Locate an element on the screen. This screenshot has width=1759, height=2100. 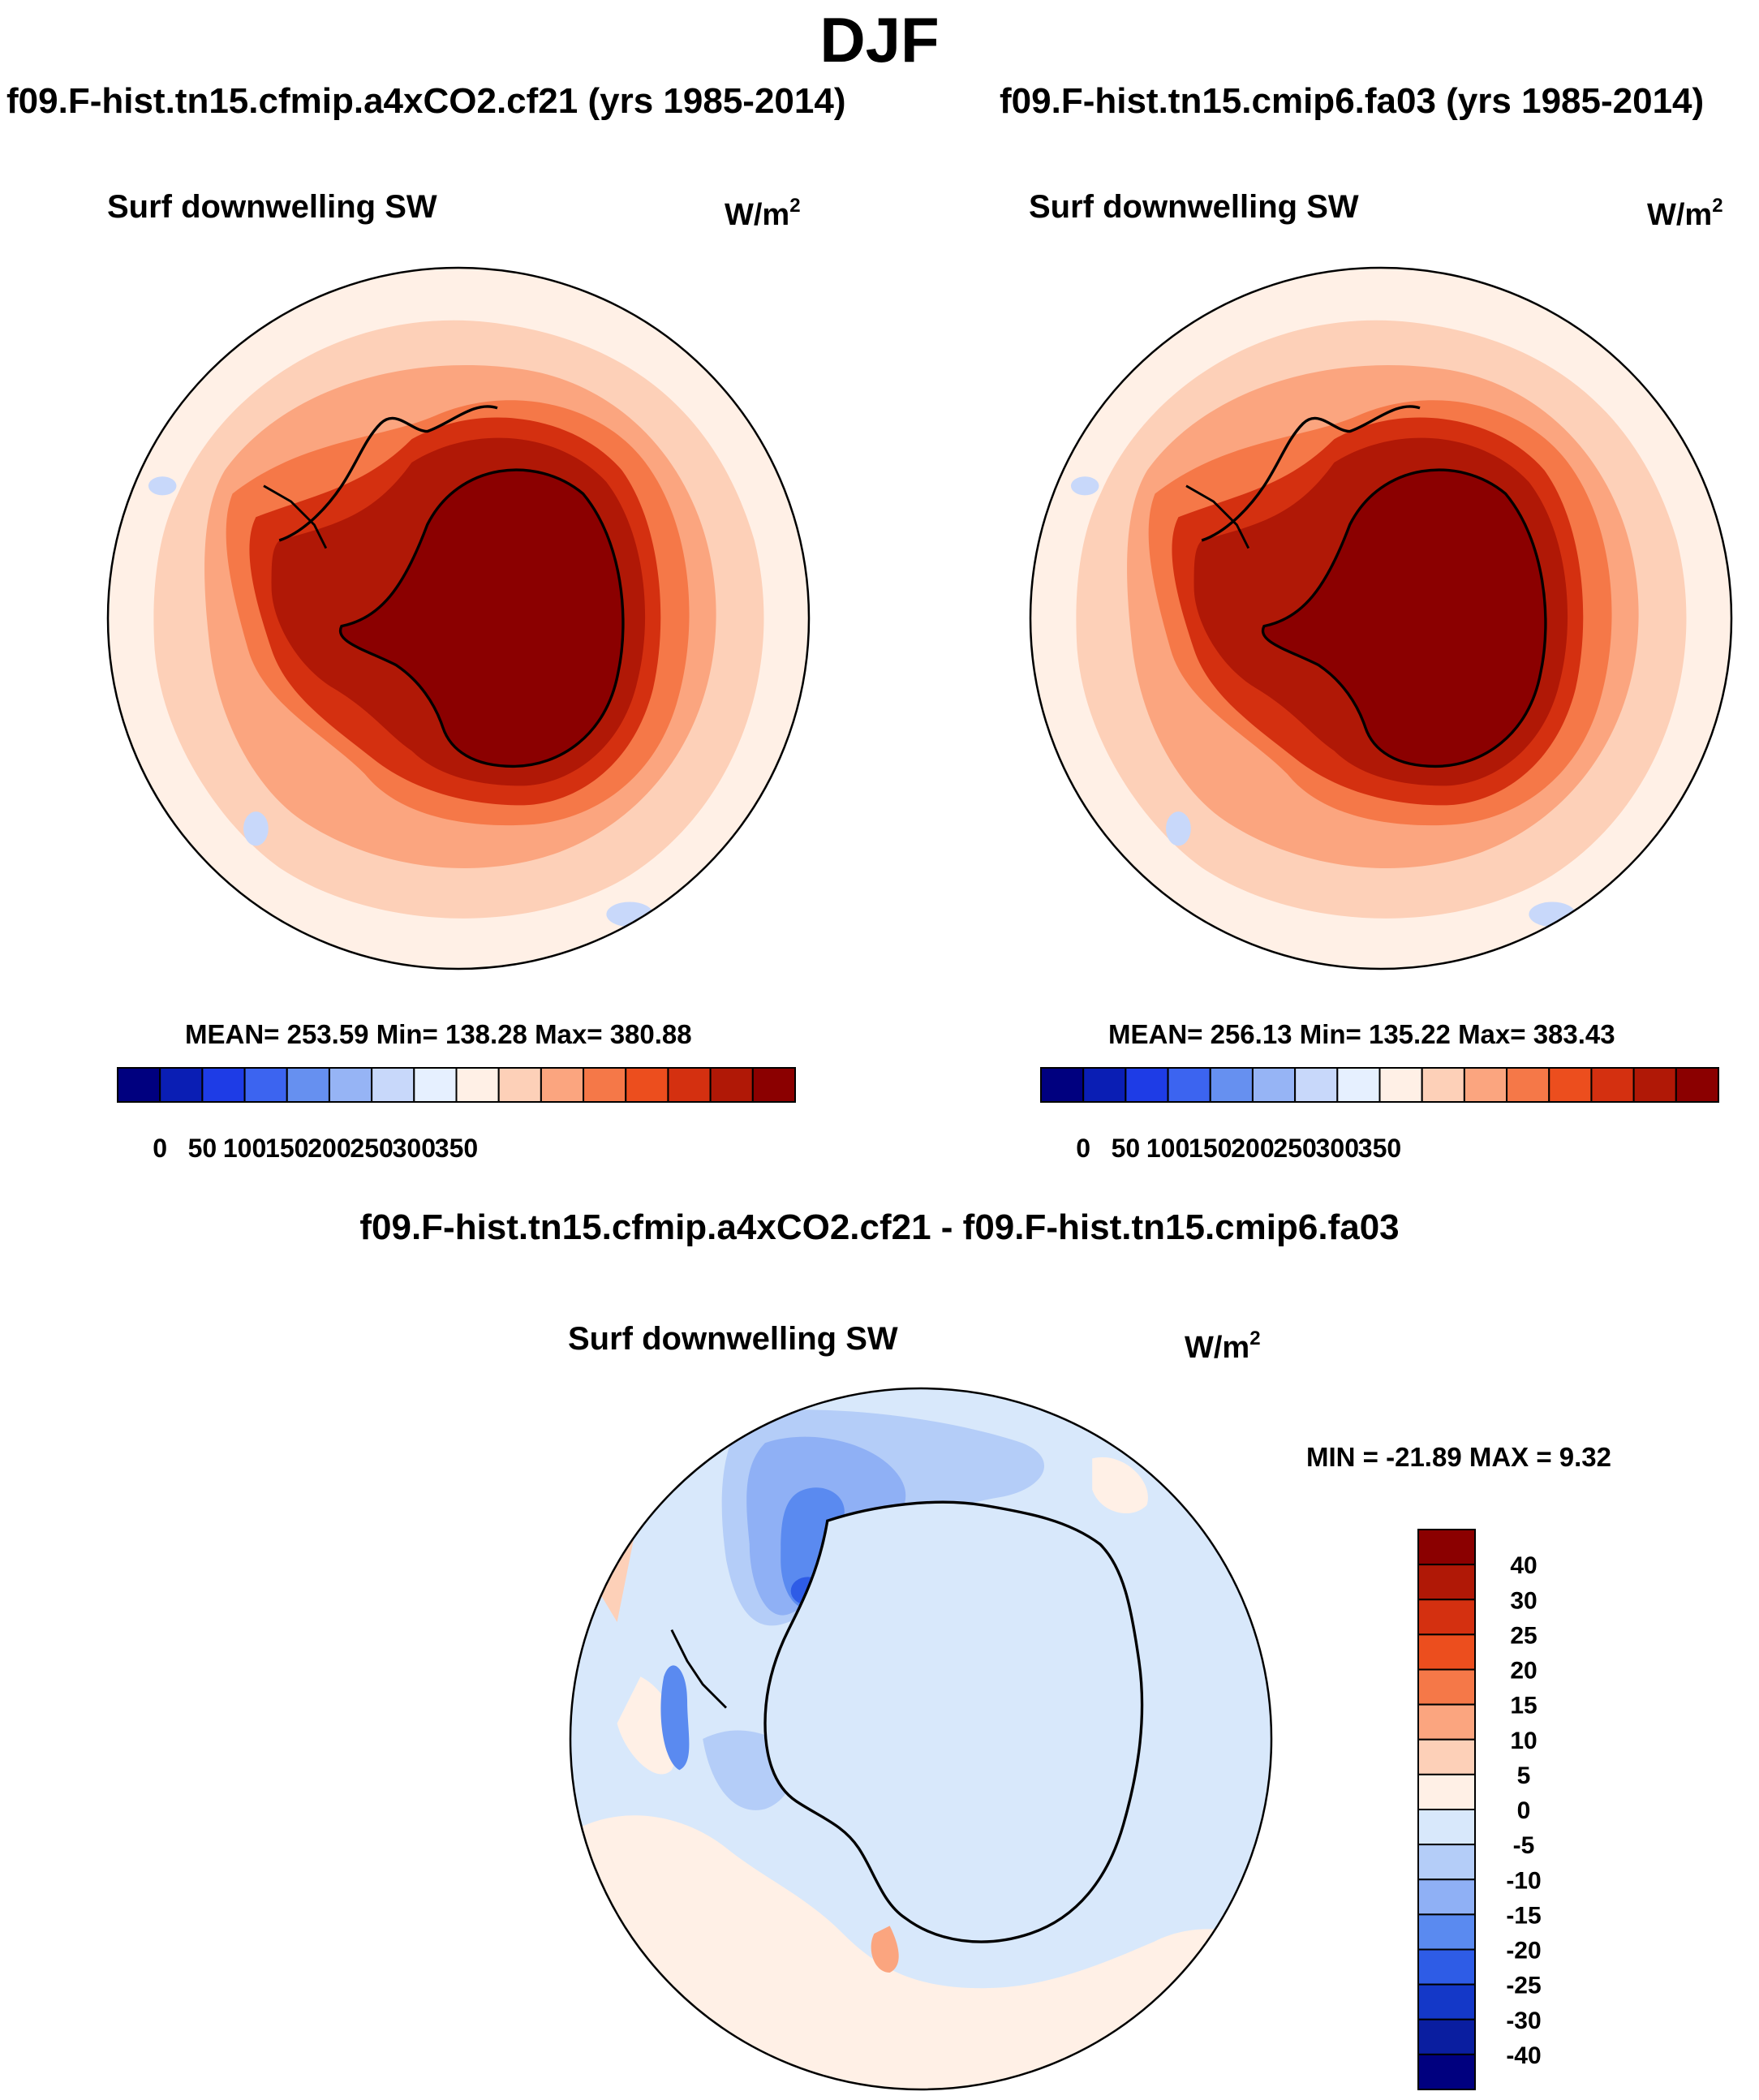
colorbar-tick-label: 30 is located at coordinates (1523, 1600).